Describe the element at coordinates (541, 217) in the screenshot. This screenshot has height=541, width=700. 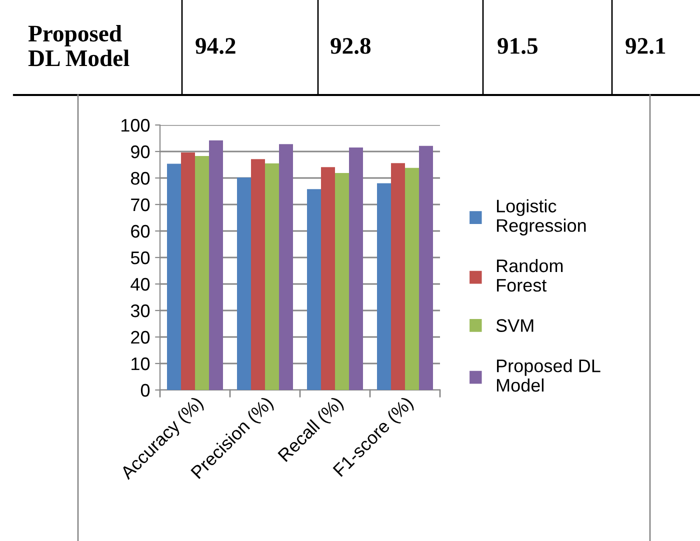
I see `legend-label: Logistic Regression` at that location.